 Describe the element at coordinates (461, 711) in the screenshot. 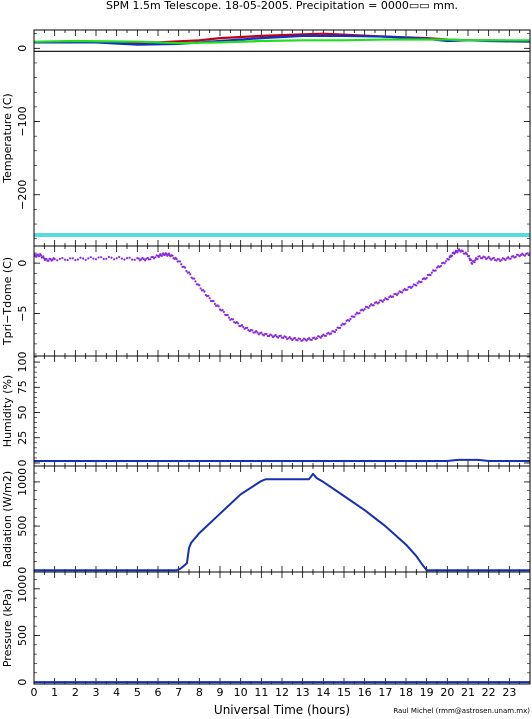

I see `credit-text: Raul Michel (rmm@astrosen.unam.mx)` at that location.